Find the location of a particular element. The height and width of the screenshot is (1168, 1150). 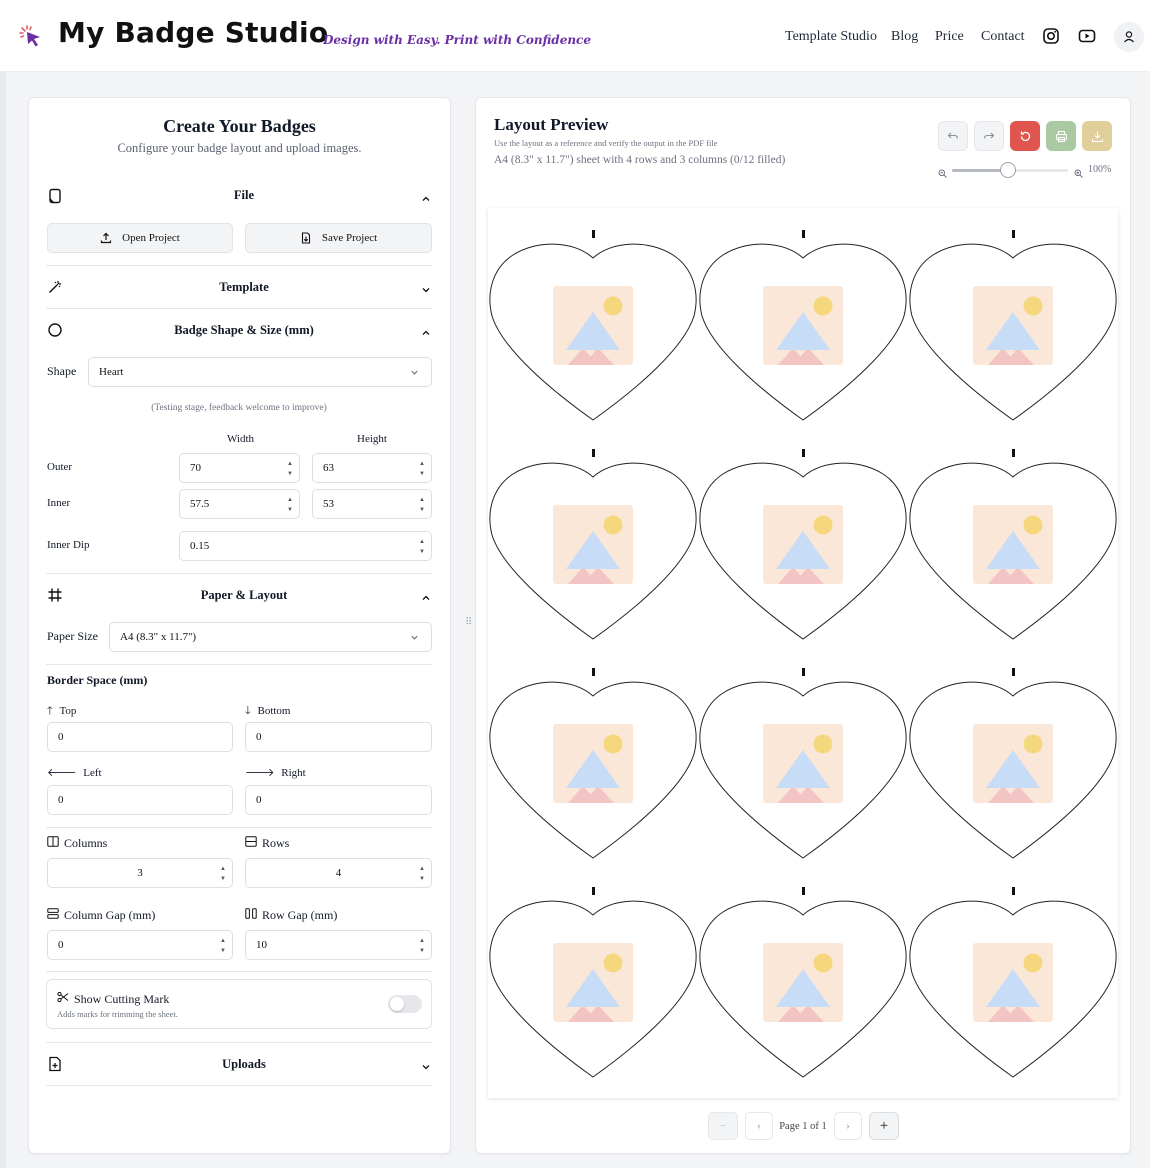

border-bottom-input: 0 is located at coordinates (338, 737).